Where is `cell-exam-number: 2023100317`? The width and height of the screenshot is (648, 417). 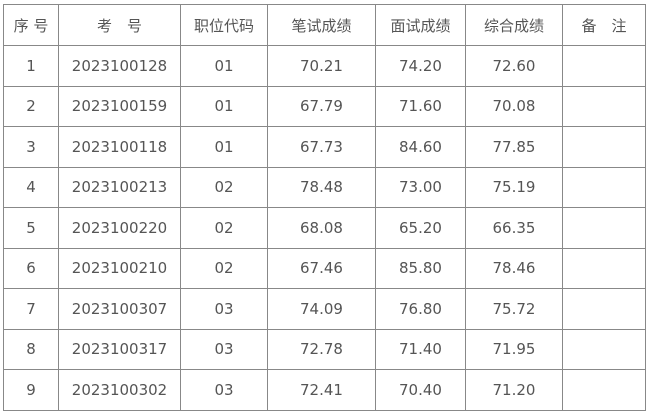
cell-exam-number: 2023100317 is located at coordinates (119, 349).